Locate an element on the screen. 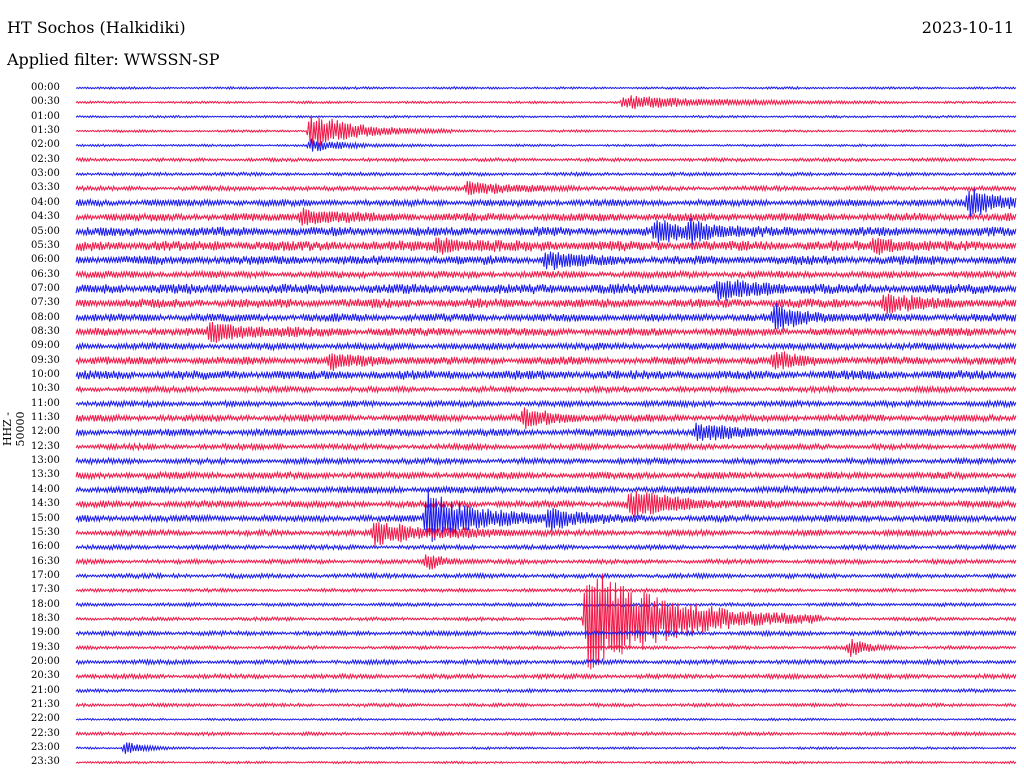 This screenshot has width=1024, height=780. tick-label: 19:00 is located at coordinates (45, 633).